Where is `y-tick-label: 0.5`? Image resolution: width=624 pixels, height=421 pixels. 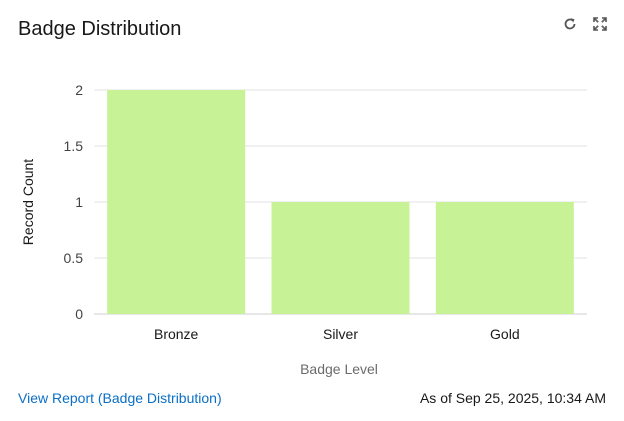
y-tick-label: 0.5 is located at coordinates (74, 258).